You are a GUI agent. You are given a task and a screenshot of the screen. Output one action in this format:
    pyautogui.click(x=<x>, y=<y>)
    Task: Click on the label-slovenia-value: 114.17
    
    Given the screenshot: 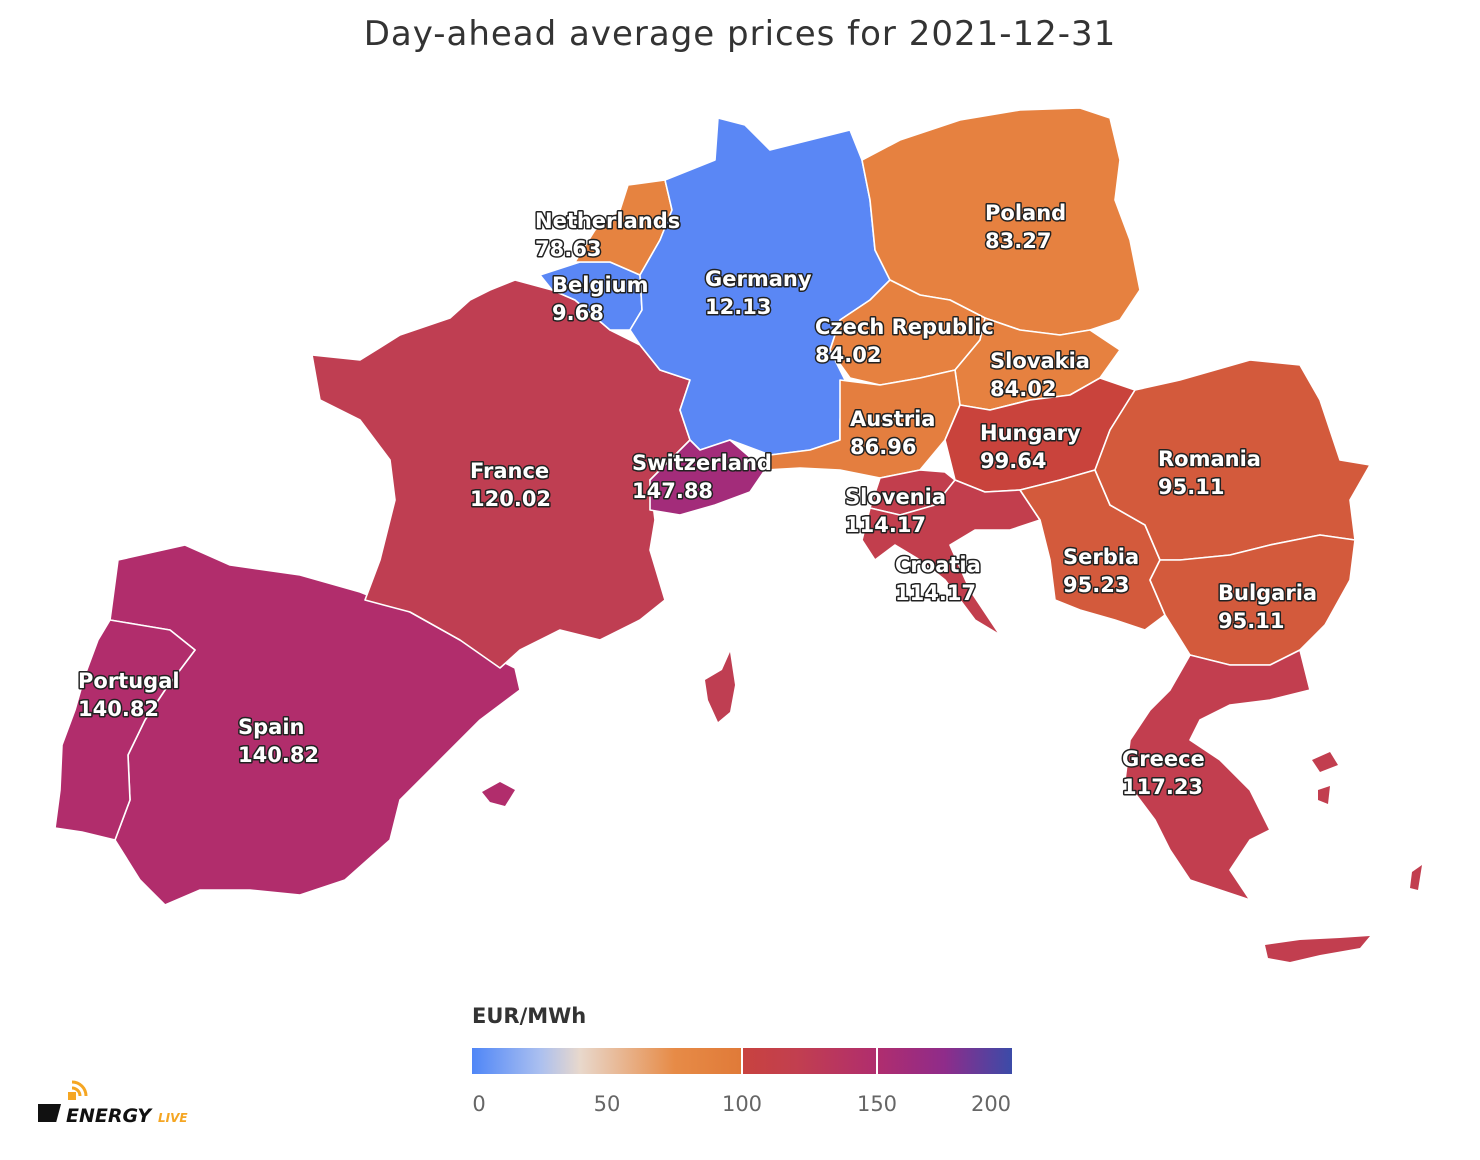 What is the action you would take?
    pyautogui.click(x=885, y=525)
    